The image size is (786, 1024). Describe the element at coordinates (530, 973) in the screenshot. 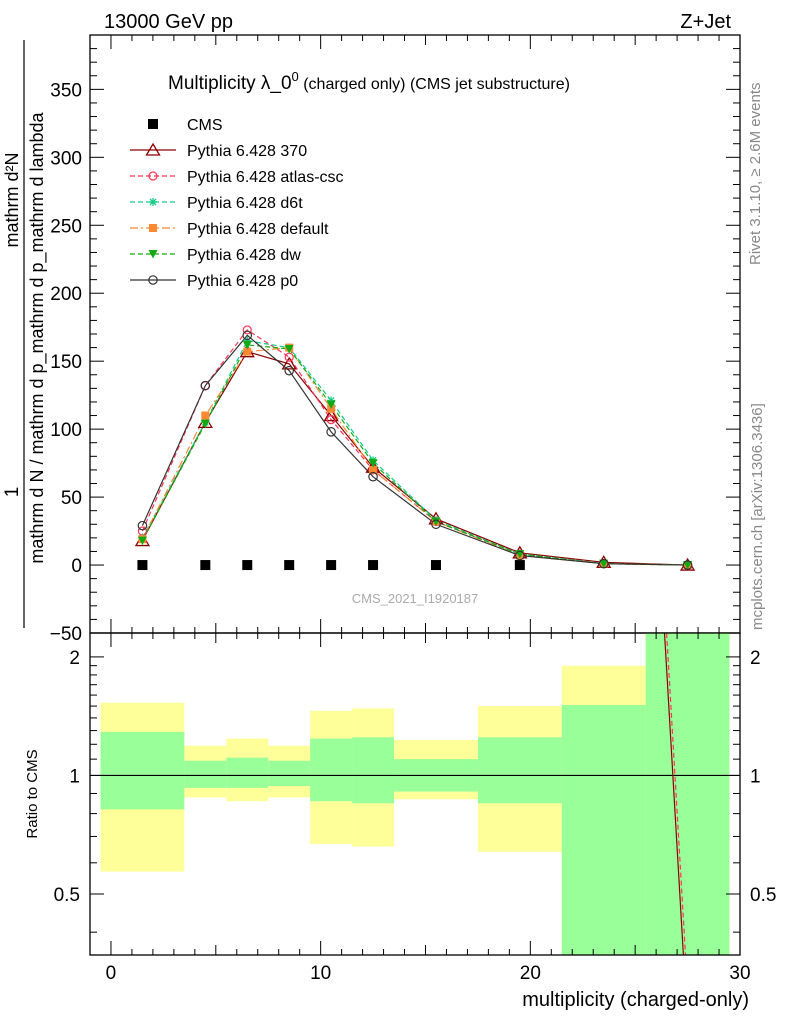

I see `x-tick-label: 20` at that location.